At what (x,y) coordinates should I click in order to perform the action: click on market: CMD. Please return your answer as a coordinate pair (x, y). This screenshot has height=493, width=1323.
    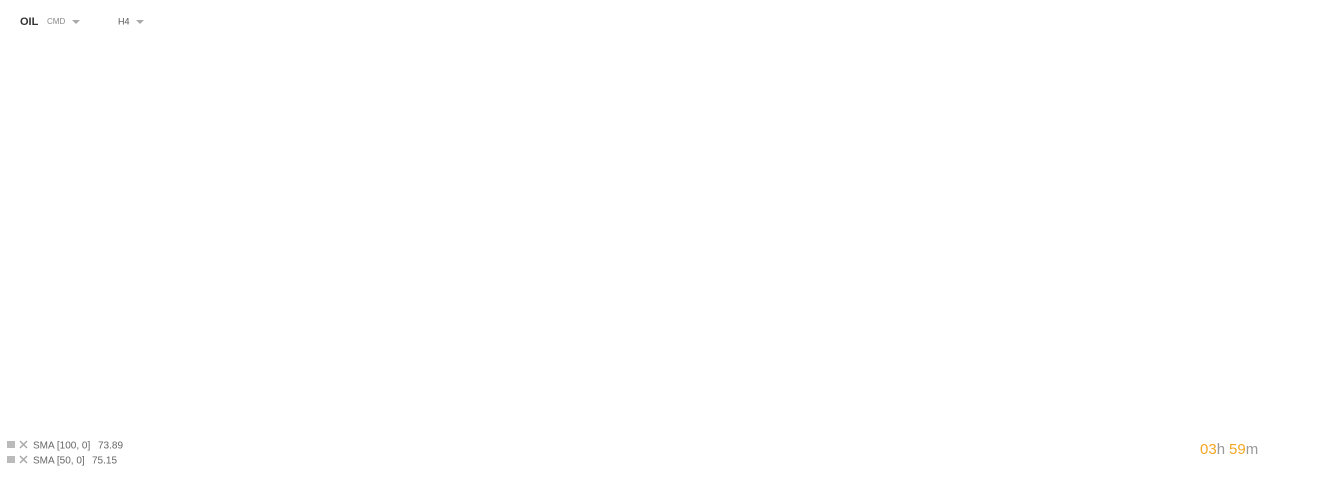
    Looking at the image, I should click on (56, 21).